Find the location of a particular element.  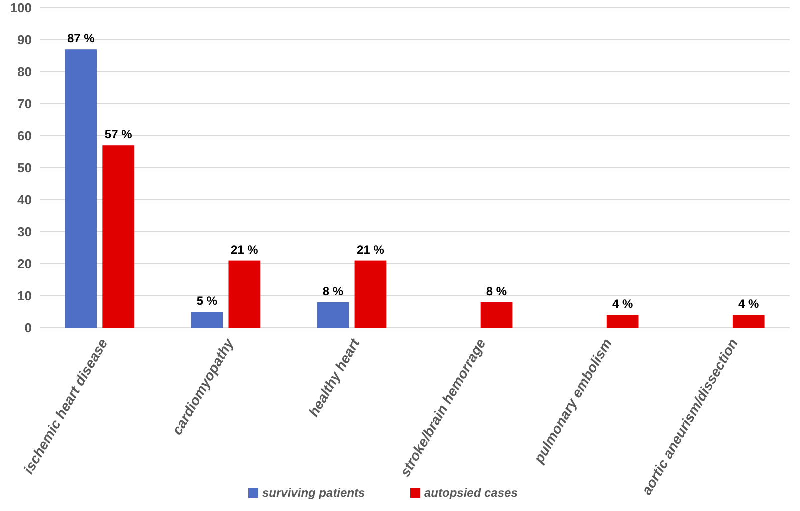

y-tick-label: 20 is located at coordinates (25, 264).